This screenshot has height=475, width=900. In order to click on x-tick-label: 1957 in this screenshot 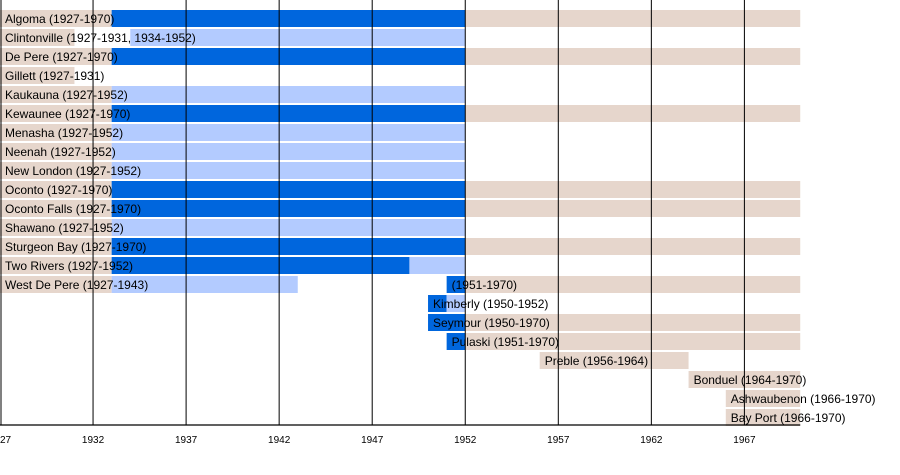, I will do `click(558, 440)`.